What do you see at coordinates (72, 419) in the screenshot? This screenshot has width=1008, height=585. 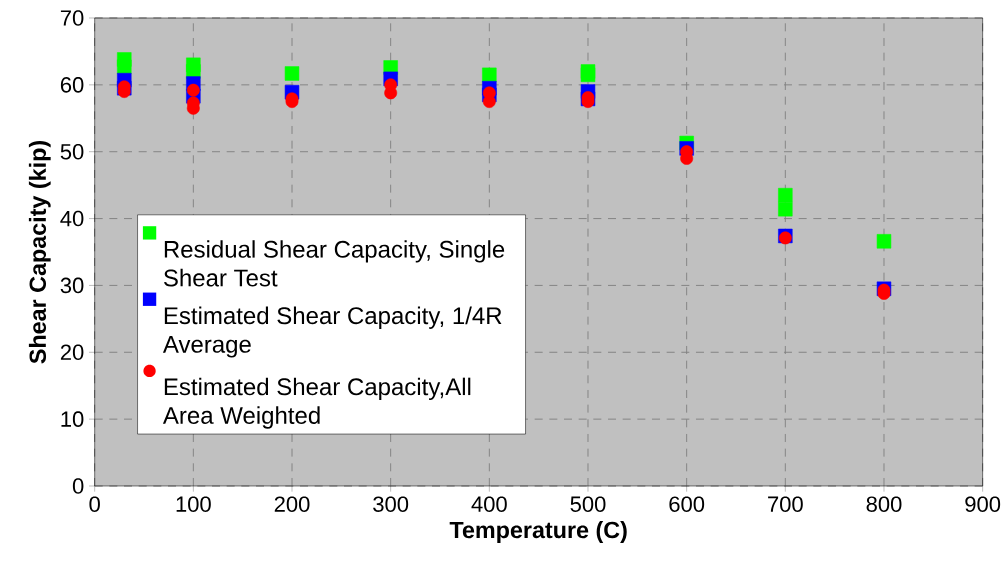 I see `y-tick-label: 10` at bounding box center [72, 419].